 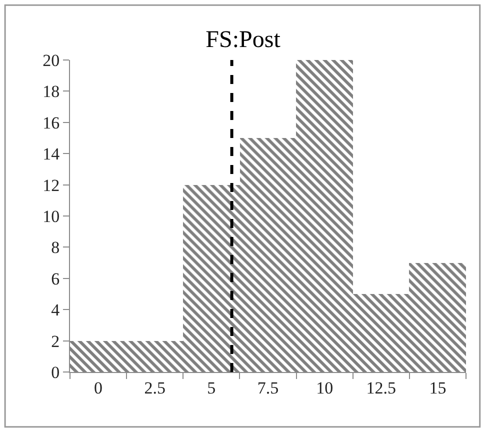 What do you see at coordinates (211, 388) in the screenshot?
I see `x-tick-label: 5` at bounding box center [211, 388].